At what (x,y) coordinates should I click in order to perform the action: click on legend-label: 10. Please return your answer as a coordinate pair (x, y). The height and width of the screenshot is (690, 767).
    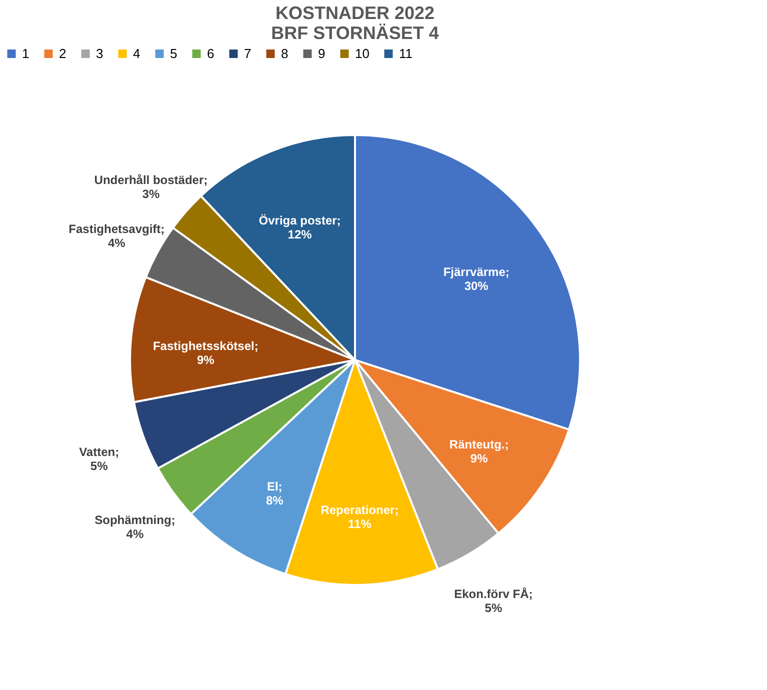
    Looking at the image, I should click on (362, 53).